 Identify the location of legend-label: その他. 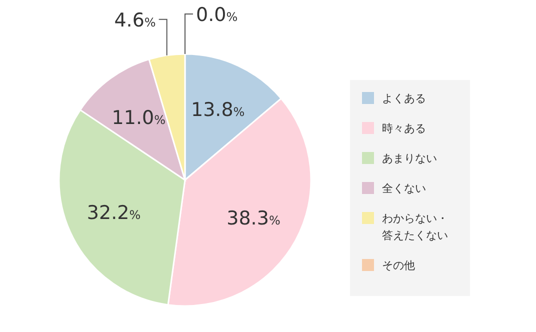
(399, 266).